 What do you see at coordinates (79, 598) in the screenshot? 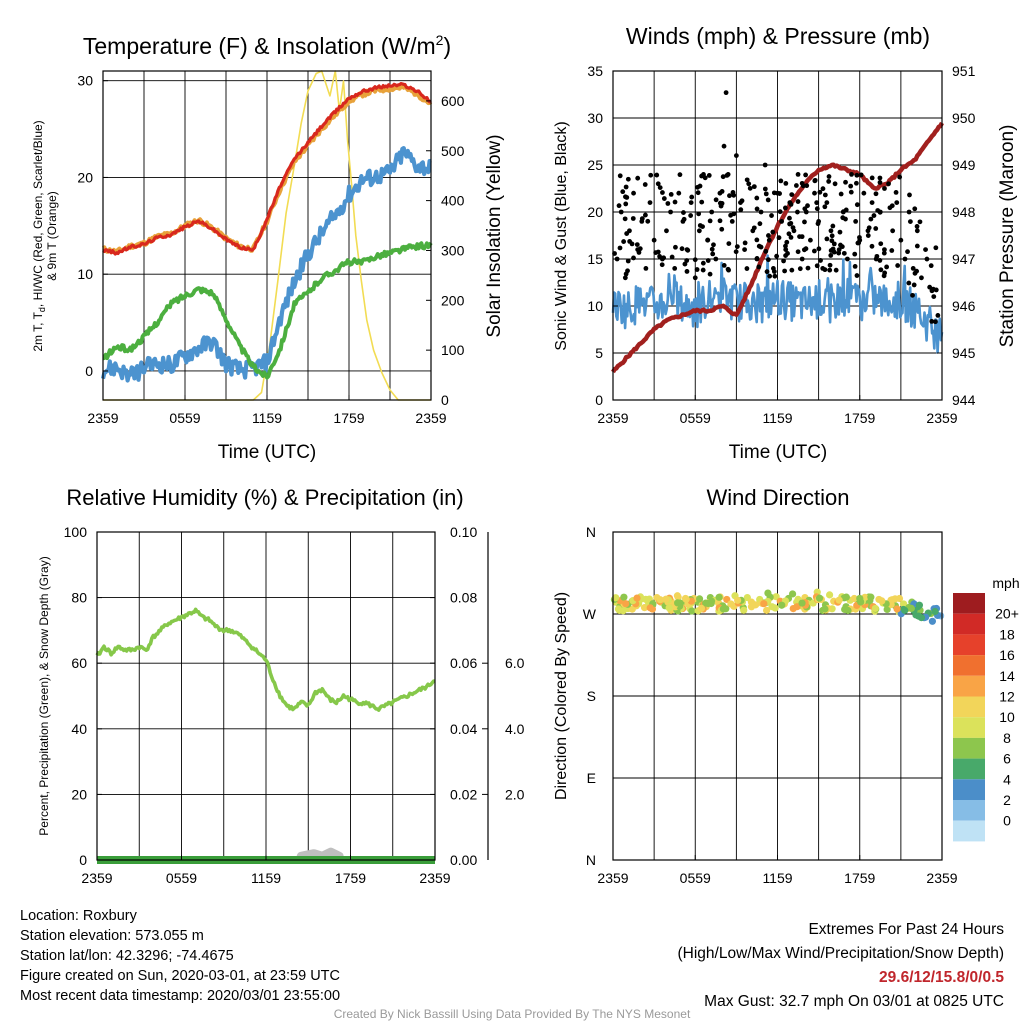
I see `y-tick-label: 80` at bounding box center [79, 598].